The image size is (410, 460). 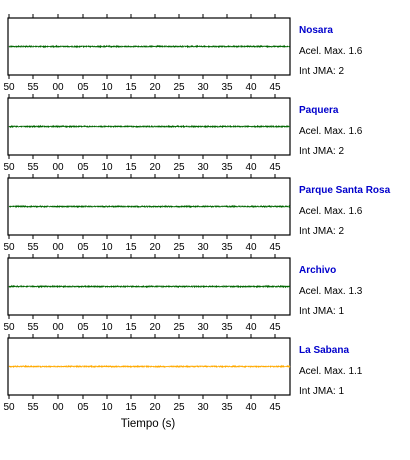 What do you see at coordinates (324, 350) in the screenshot?
I see `station-name: La Sabana` at bounding box center [324, 350].